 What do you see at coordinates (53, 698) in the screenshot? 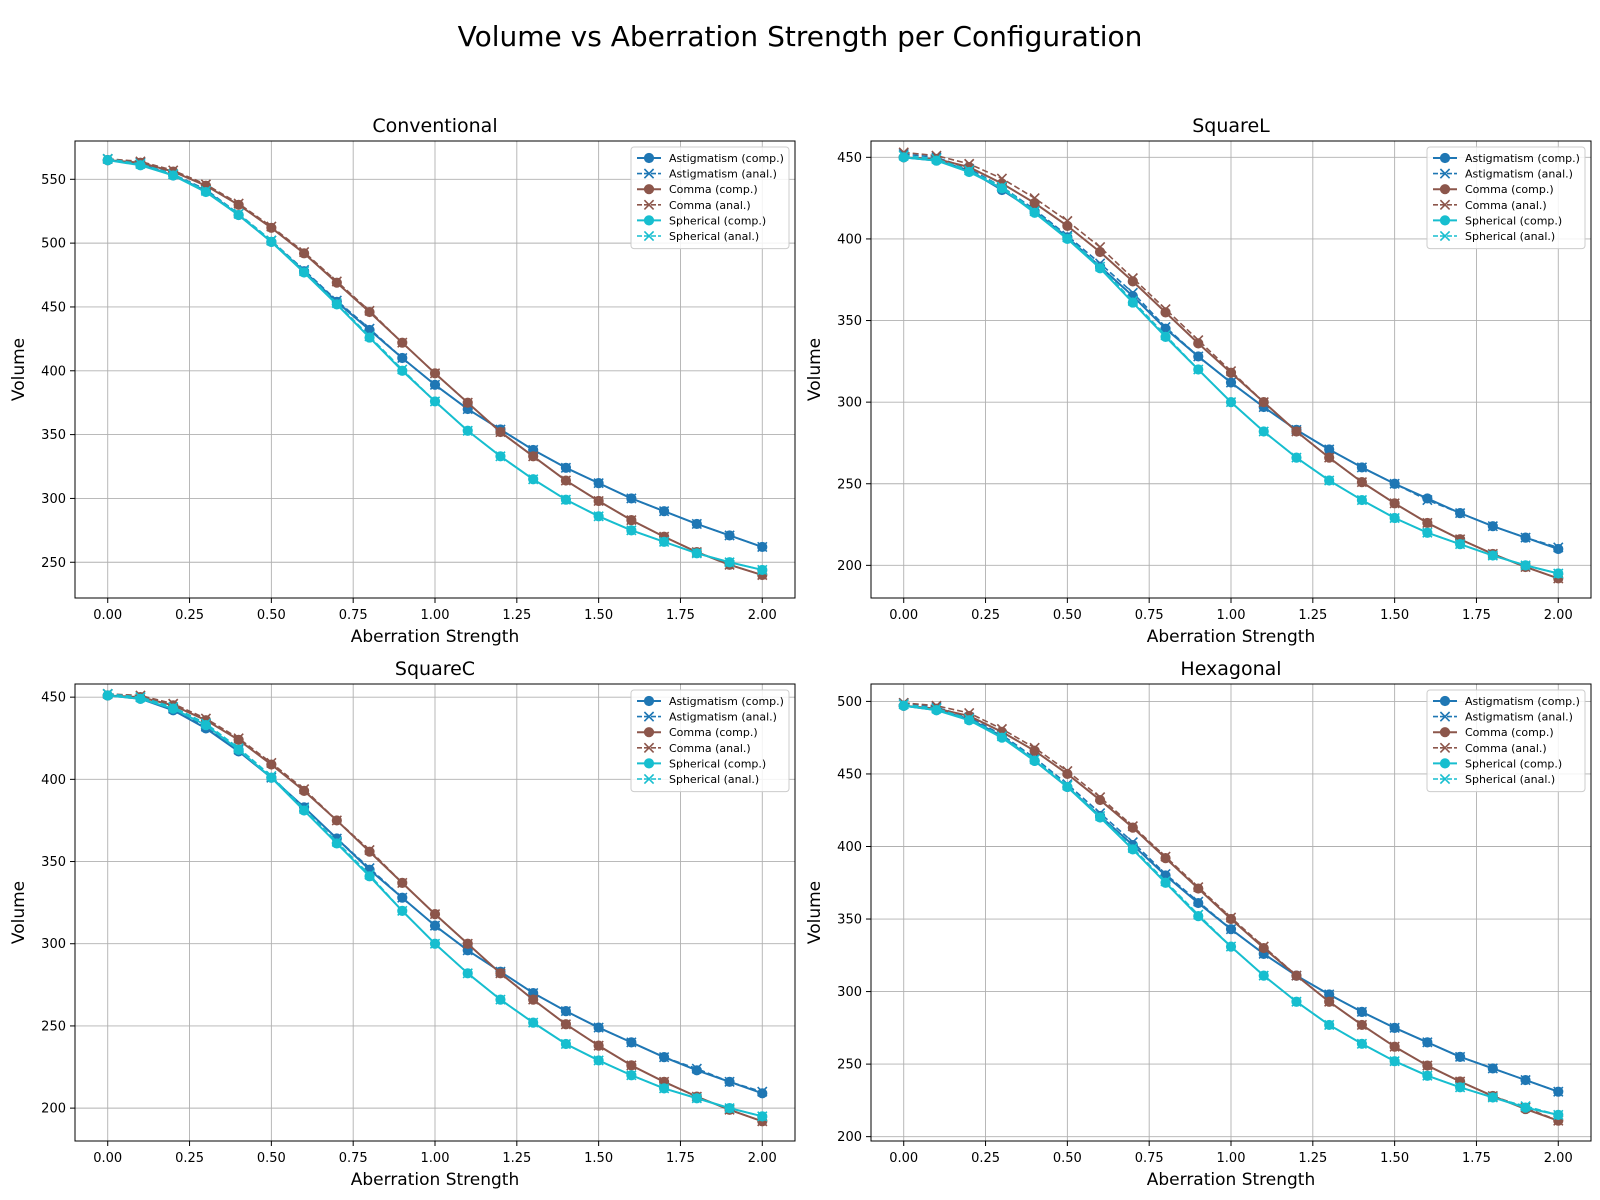
I see `y-tick-label: 450` at bounding box center [53, 698].